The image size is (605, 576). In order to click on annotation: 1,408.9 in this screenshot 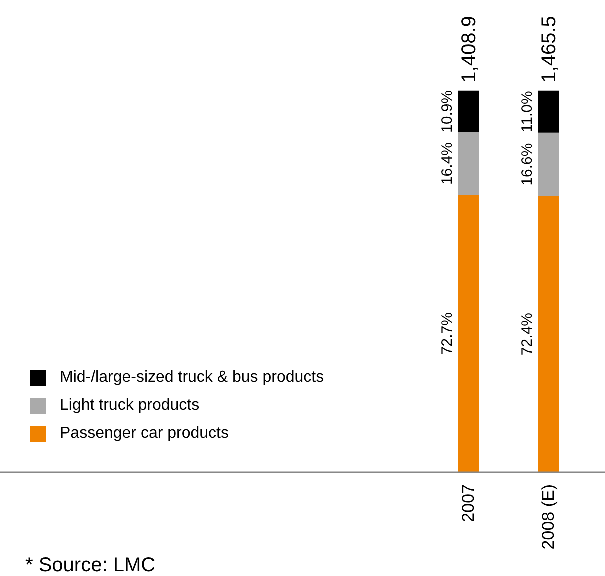, I will do `click(469, 49)`.